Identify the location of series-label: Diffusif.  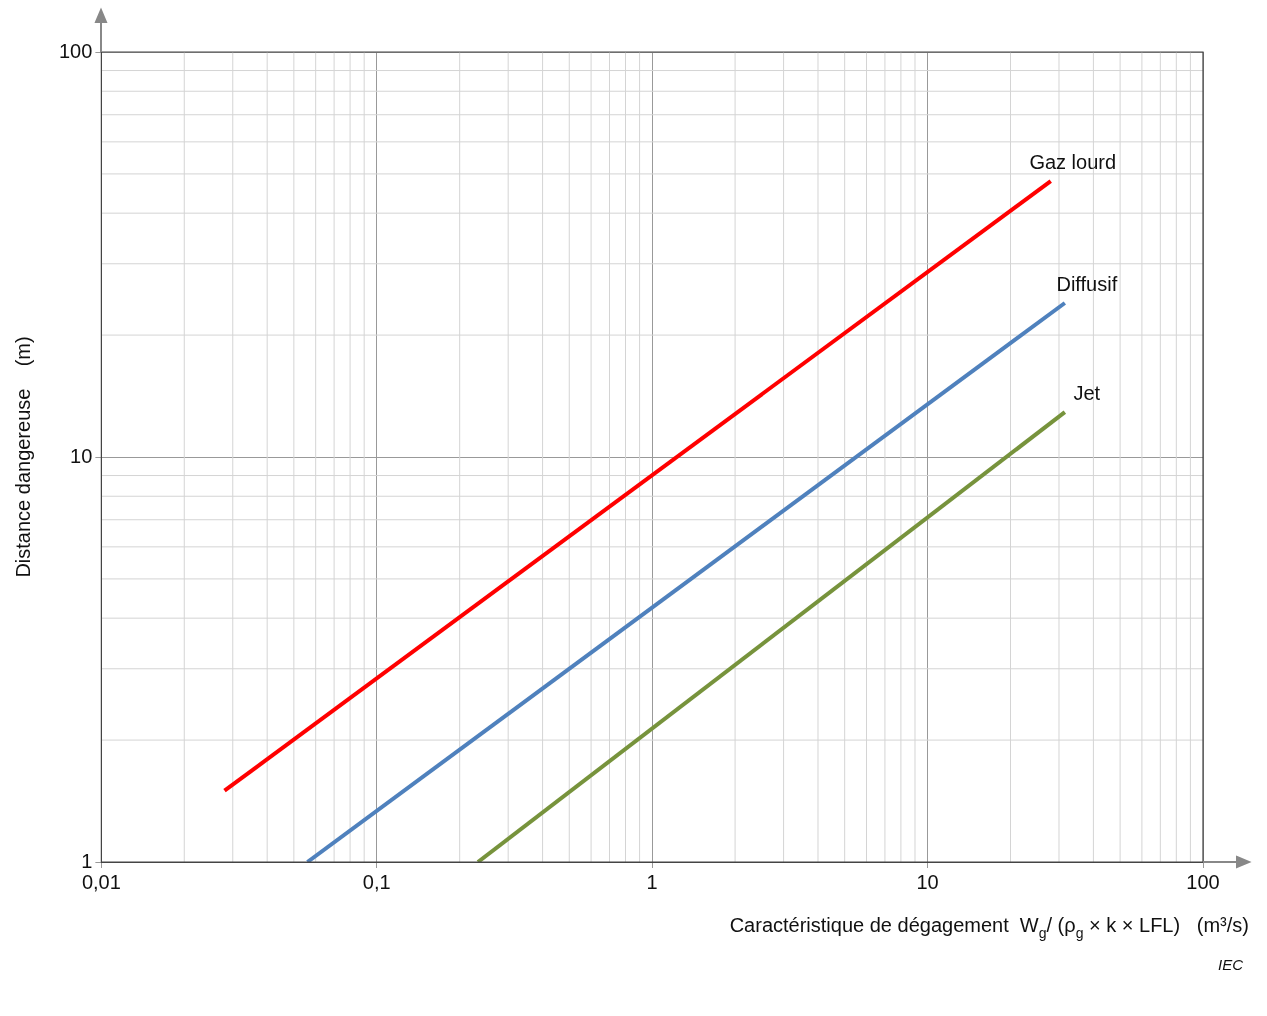
(1087, 283).